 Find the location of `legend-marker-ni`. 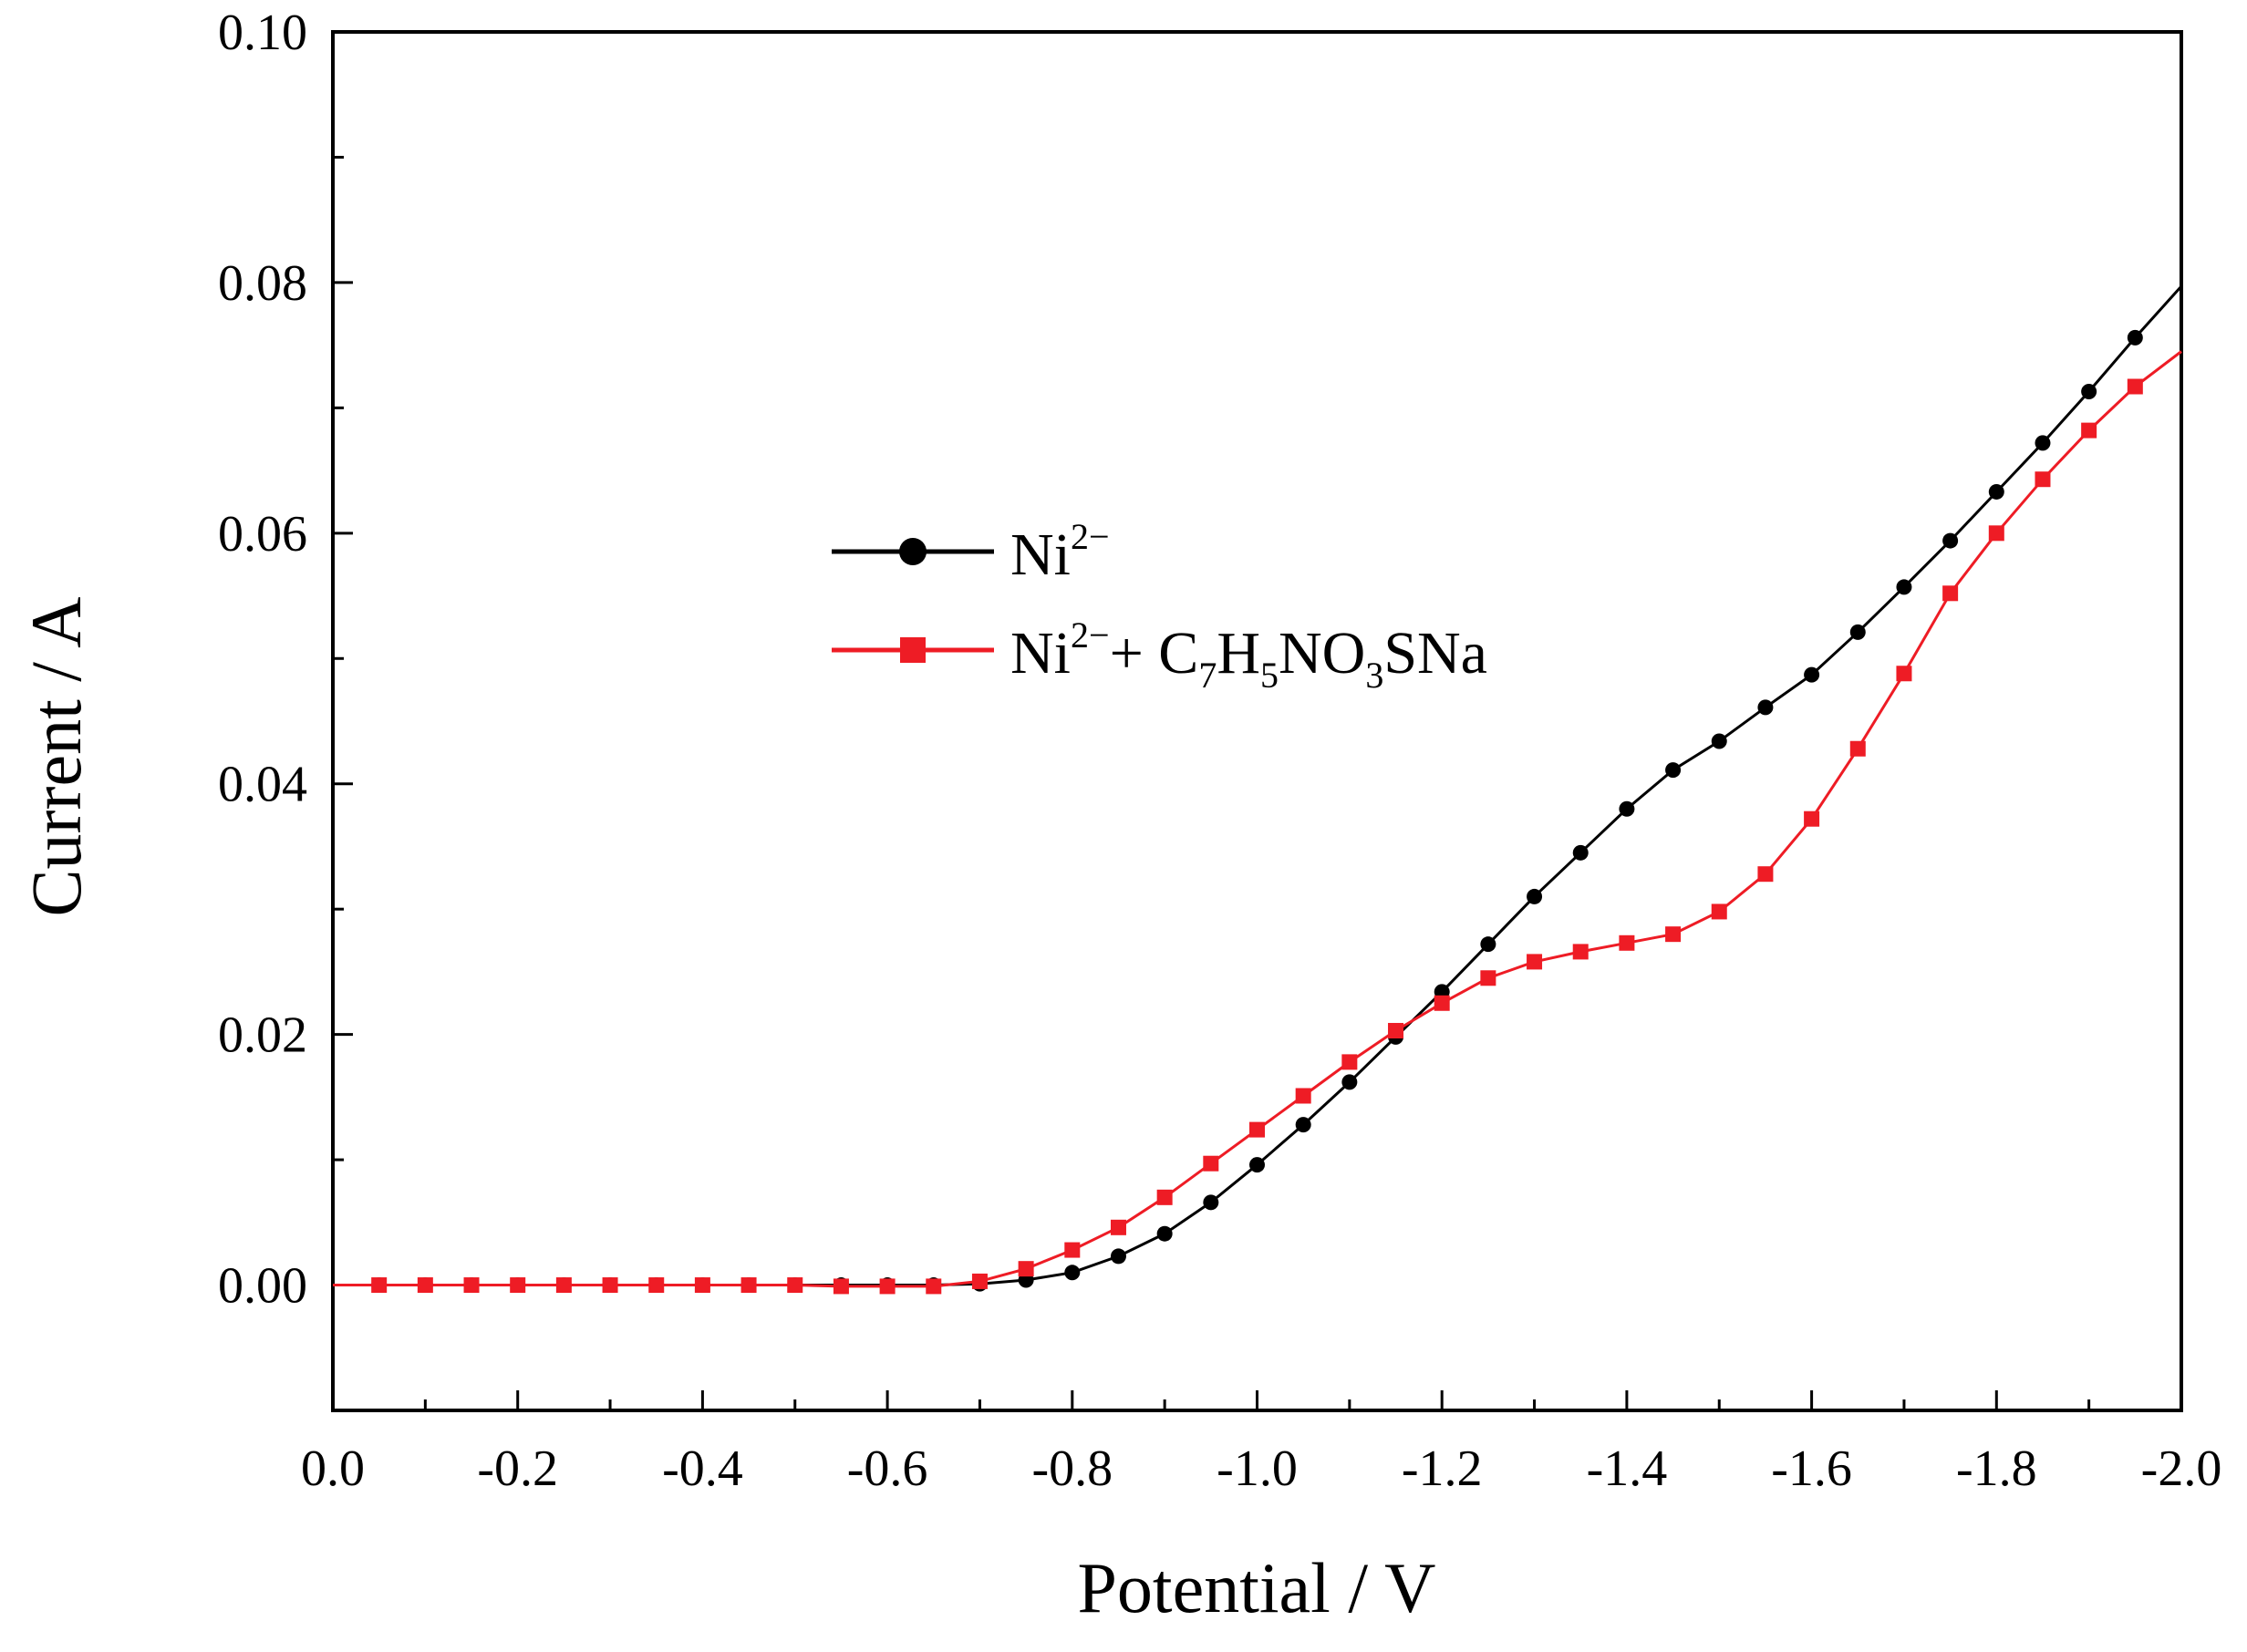

legend-marker-ni is located at coordinates (913, 551).